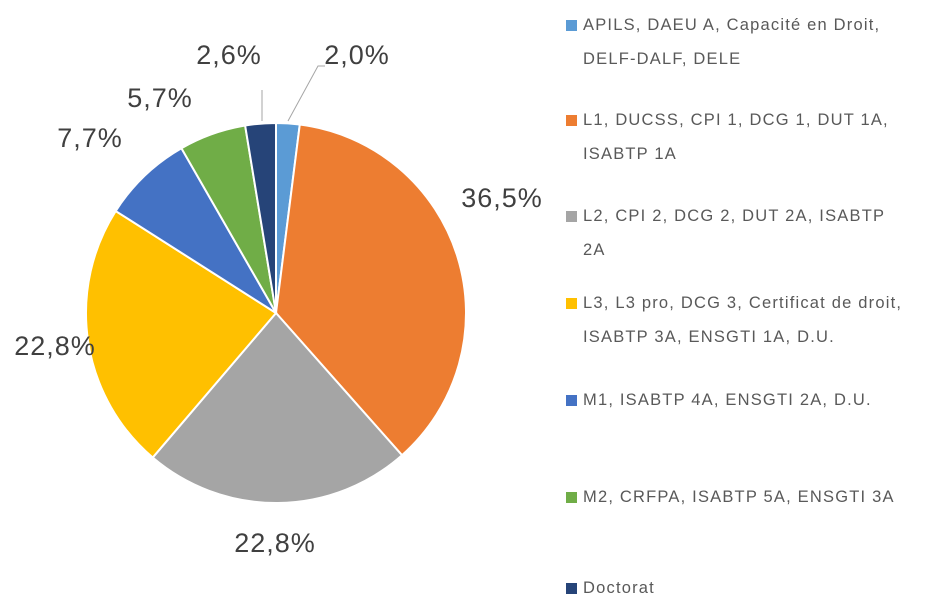  What do you see at coordinates (734, 233) in the screenshot?
I see `legend-label: L2, CPI 2, DCG 2, DUT 2A, ISABTP 2A` at bounding box center [734, 233].